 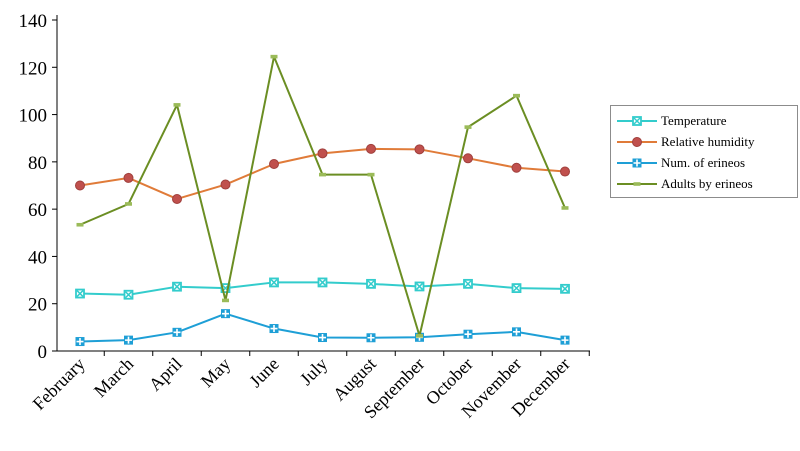 What do you see at coordinates (37, 257) in the screenshot?
I see `y-tick-label: 40` at bounding box center [37, 257].